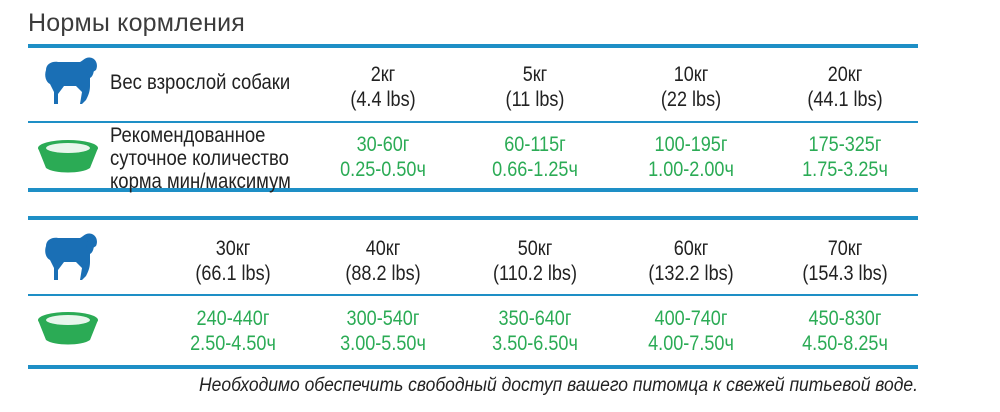  I want to click on t1-col4-weight: 20кг (44.1 lbs), so click(845, 87).